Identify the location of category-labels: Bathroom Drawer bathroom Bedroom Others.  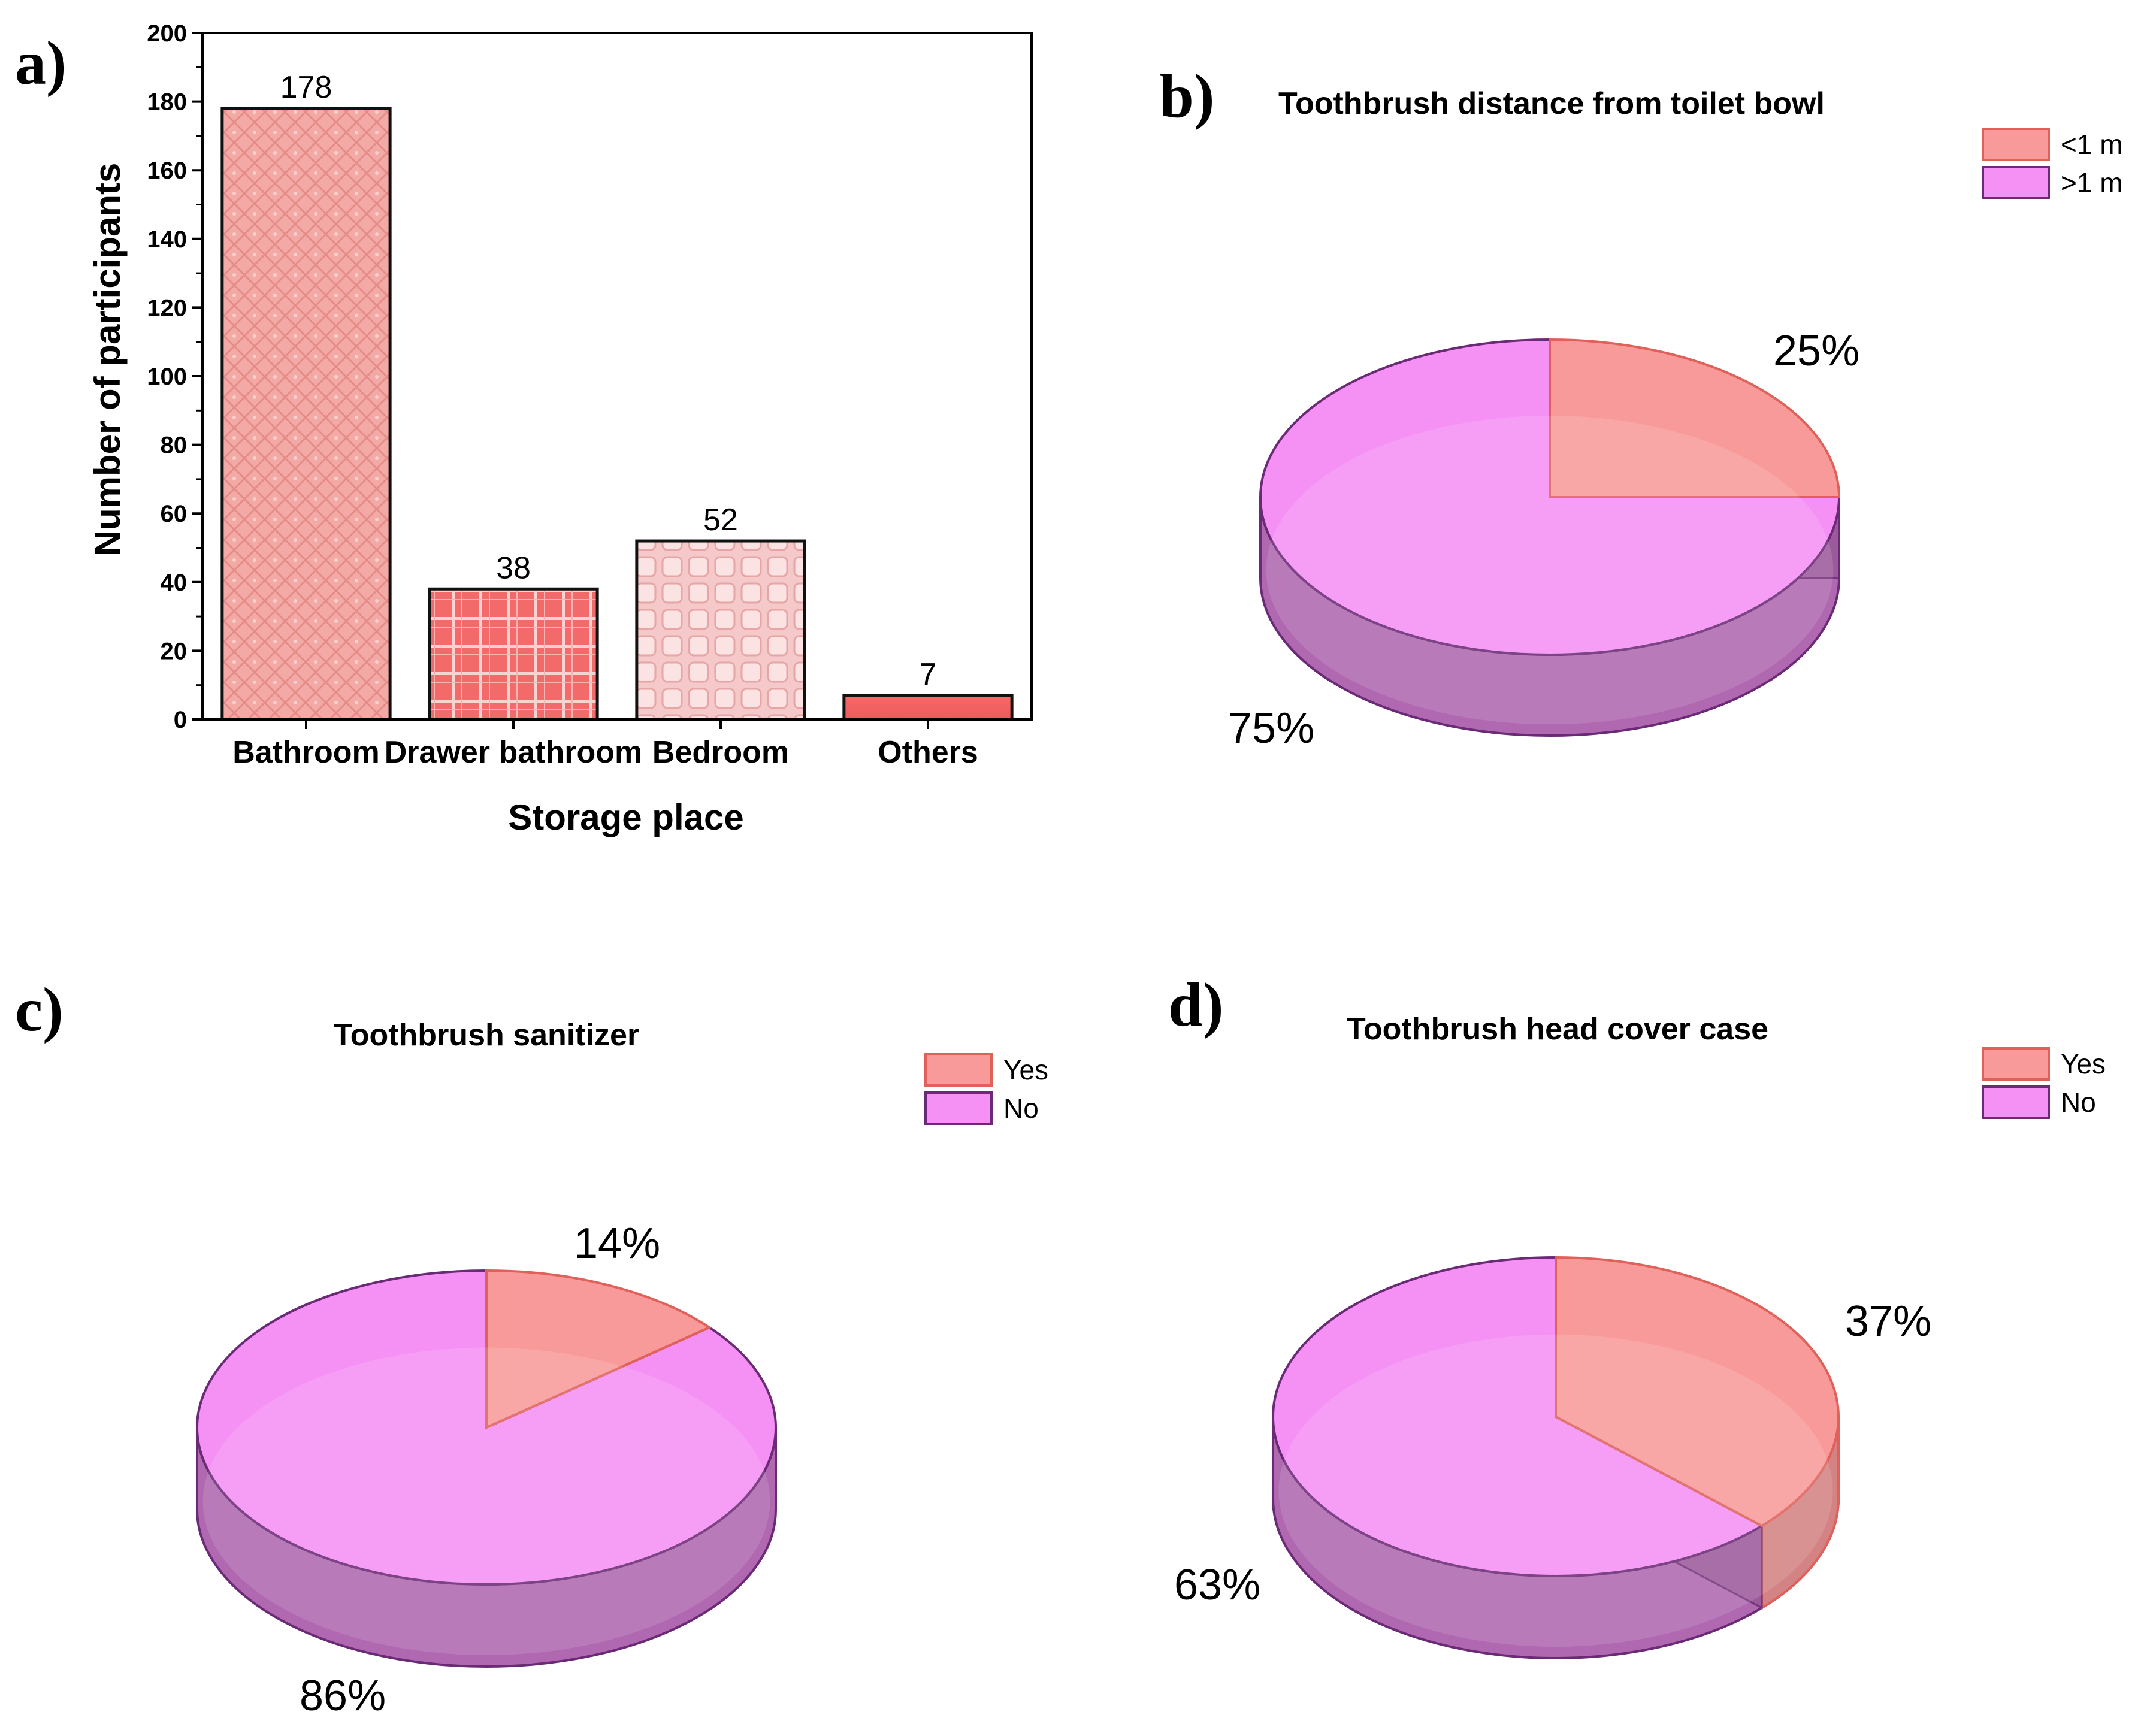
(605, 752).